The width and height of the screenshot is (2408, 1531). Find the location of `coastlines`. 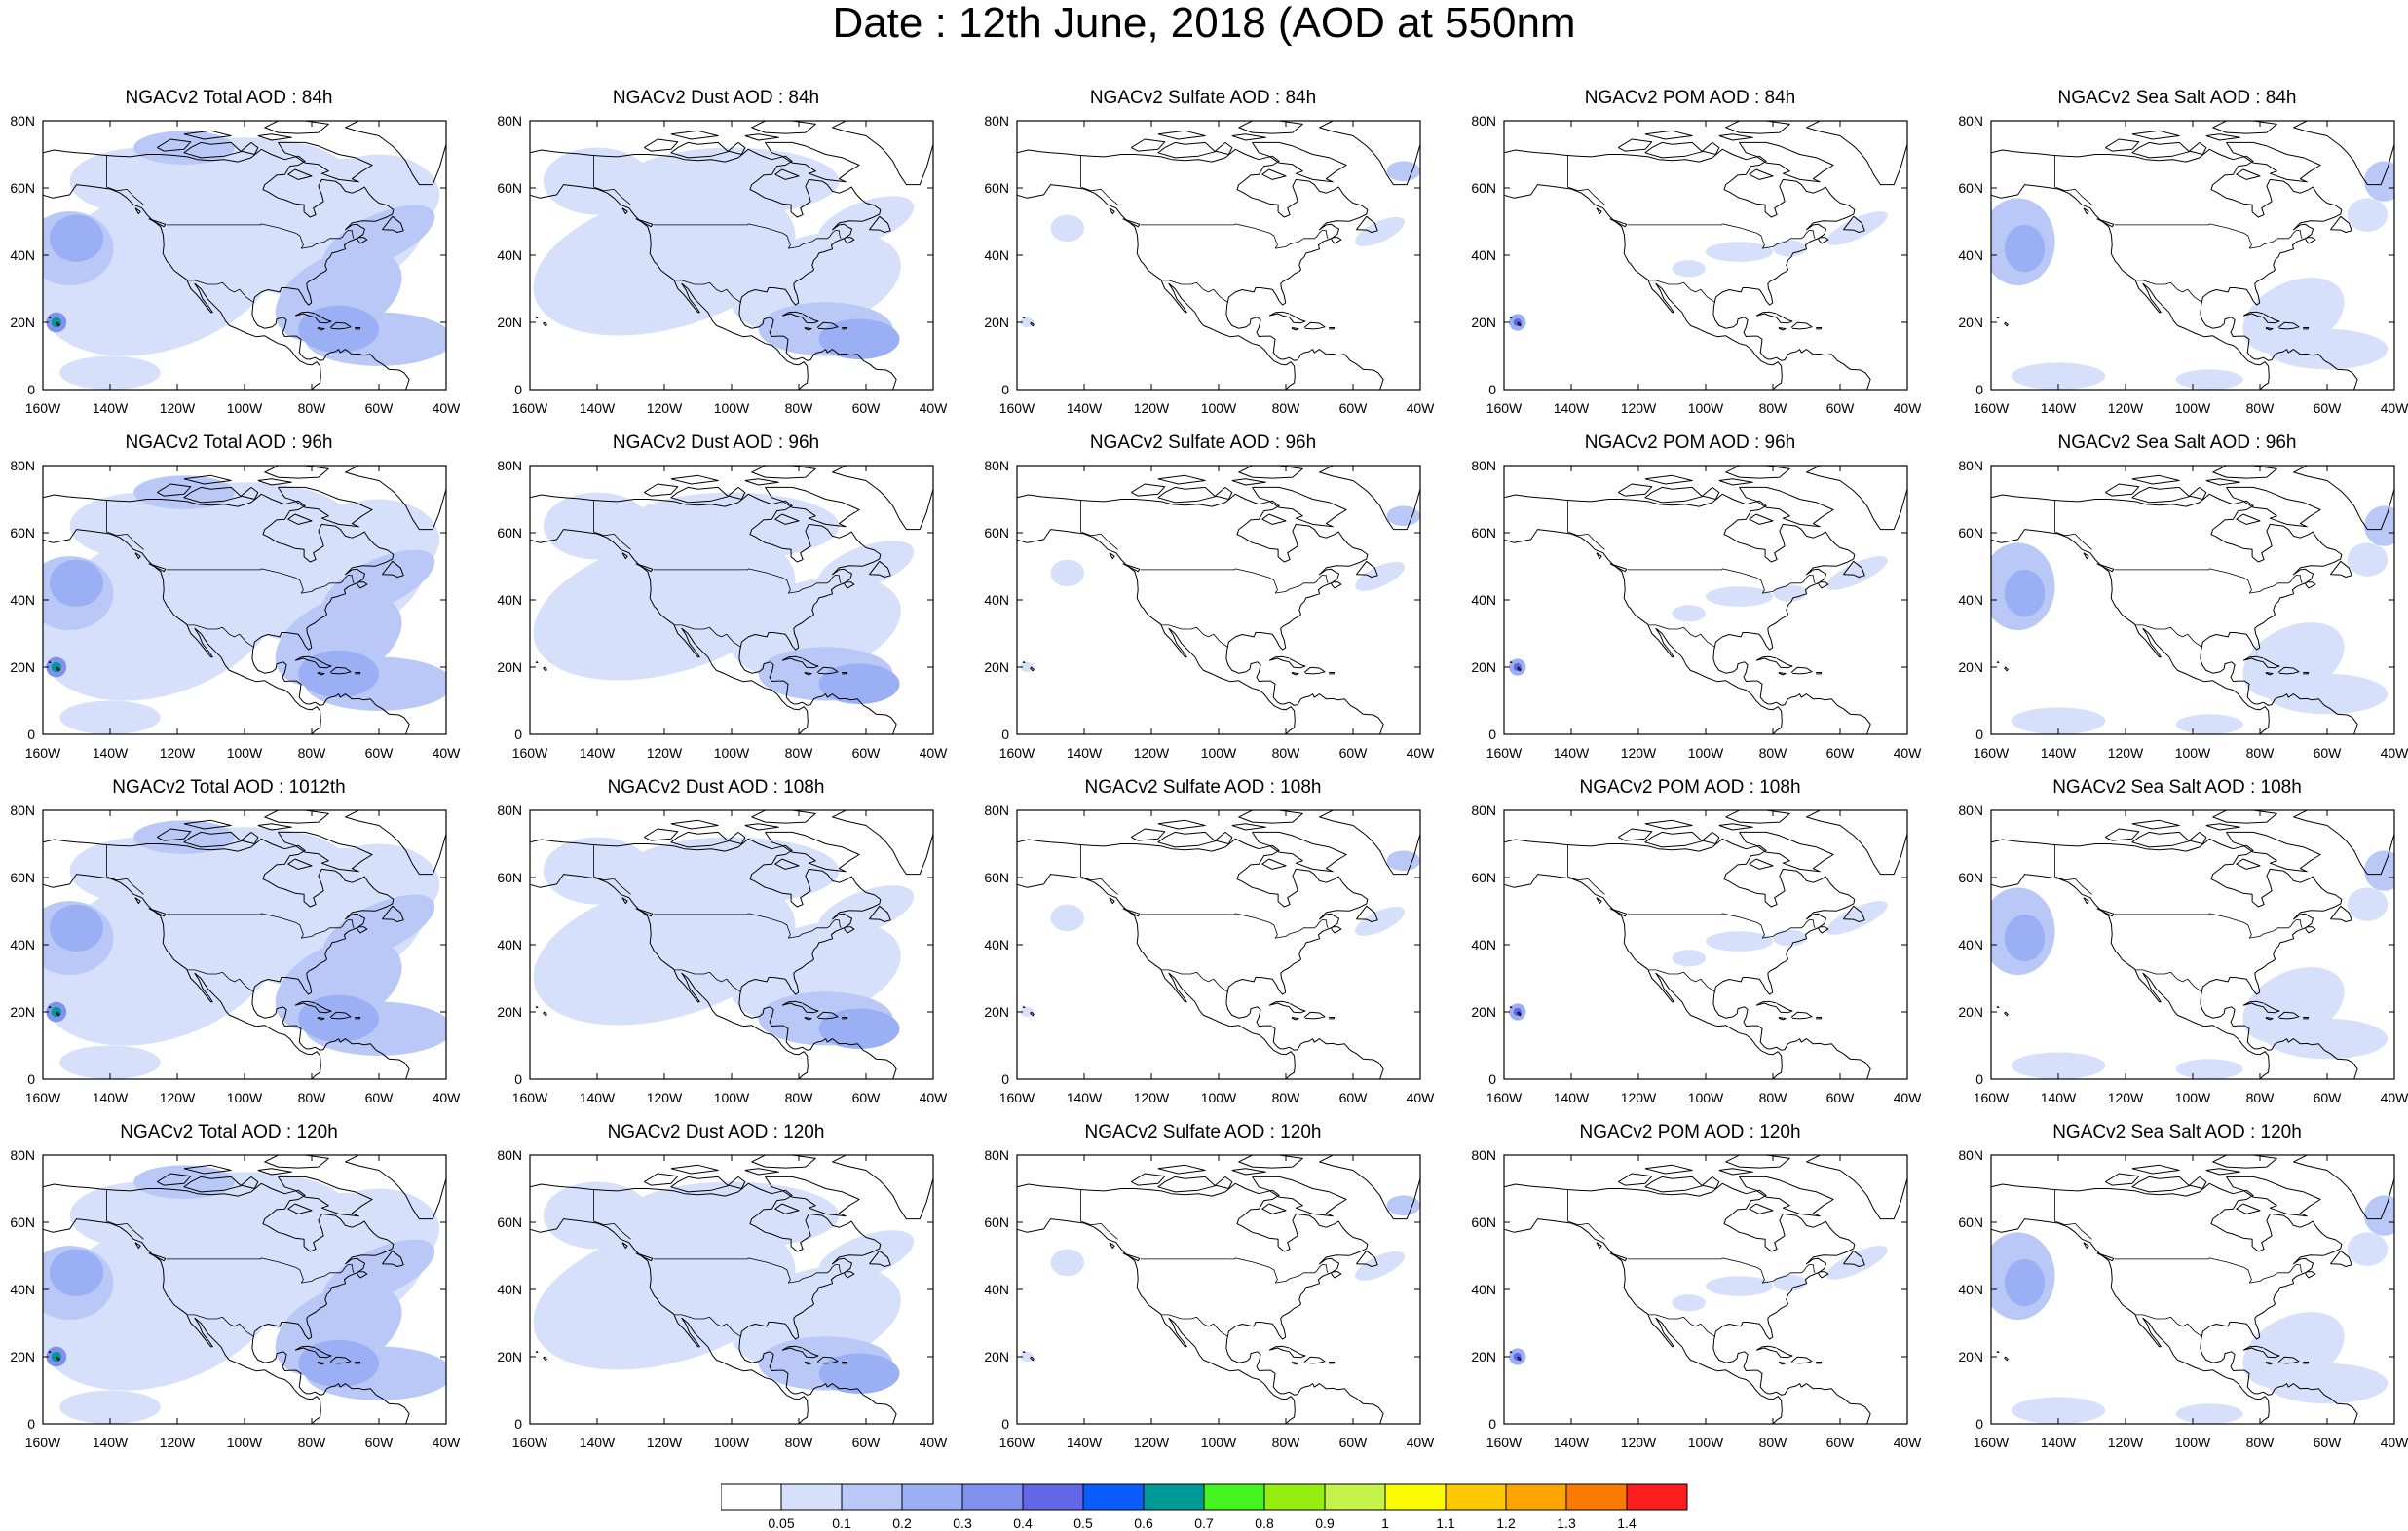

coastlines is located at coordinates (731, 944).